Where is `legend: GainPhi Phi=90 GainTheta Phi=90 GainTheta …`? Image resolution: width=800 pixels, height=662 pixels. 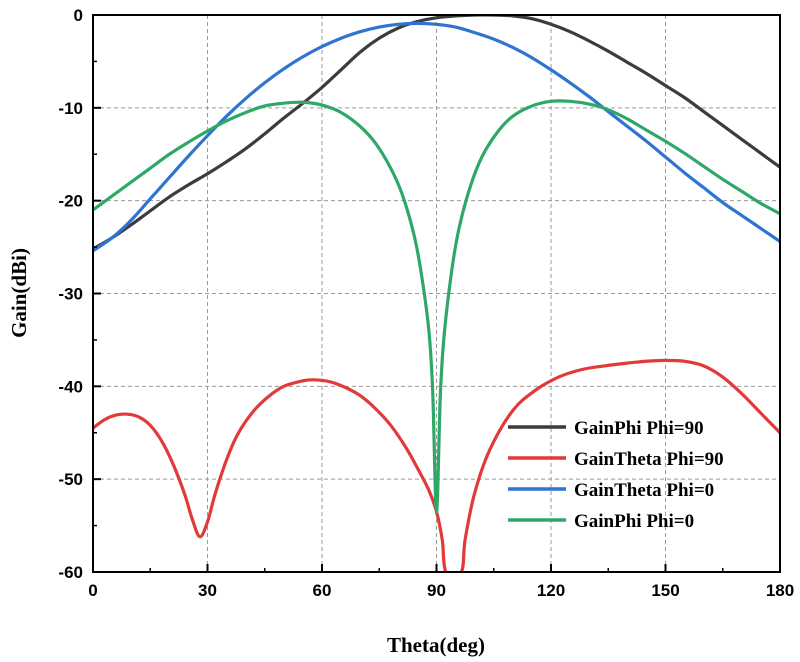
legend: GainPhi Phi=90 GainTheta Phi=90 GainTheta … is located at coordinates (616, 475).